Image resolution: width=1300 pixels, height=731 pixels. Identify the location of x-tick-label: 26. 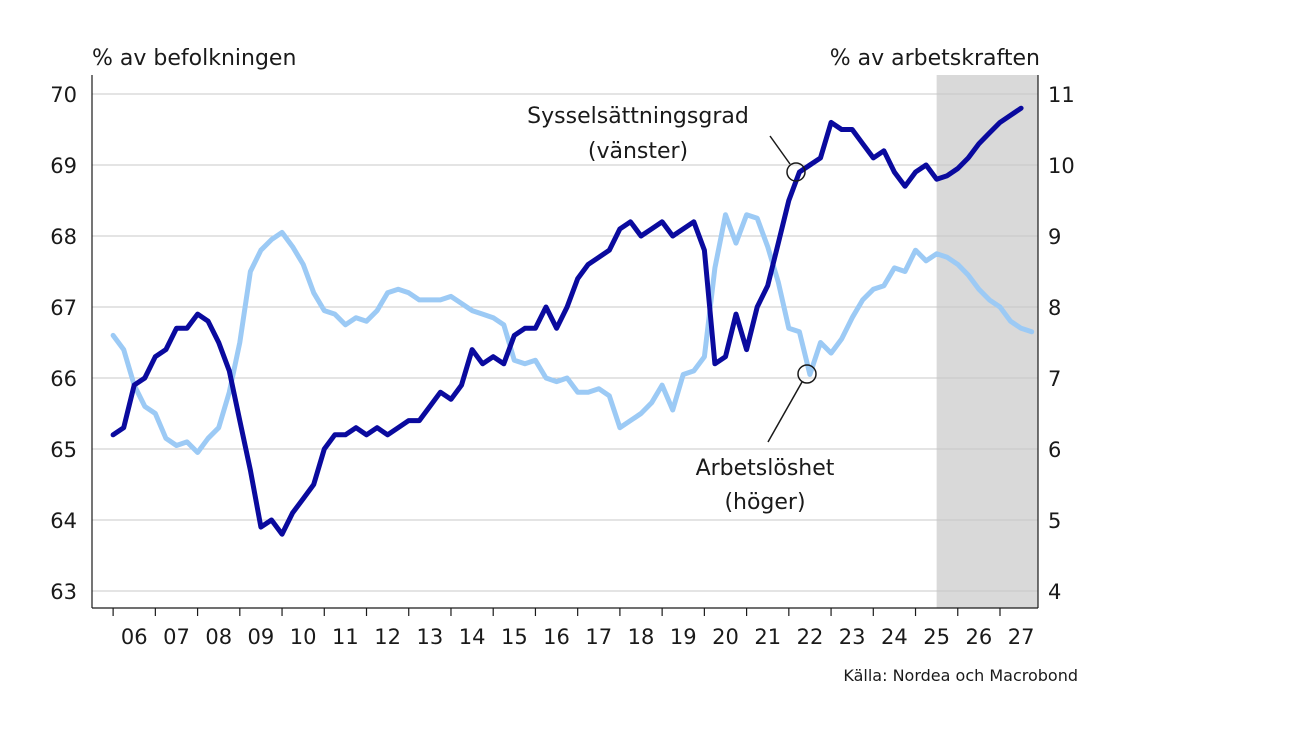
(979, 637).